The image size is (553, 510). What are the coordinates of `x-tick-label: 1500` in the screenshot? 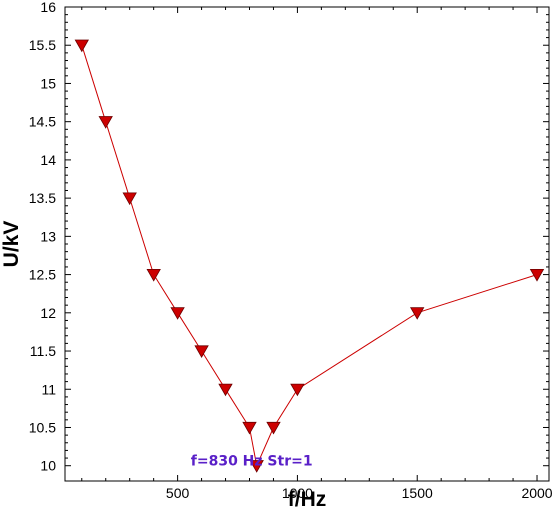 It's located at (417, 493).